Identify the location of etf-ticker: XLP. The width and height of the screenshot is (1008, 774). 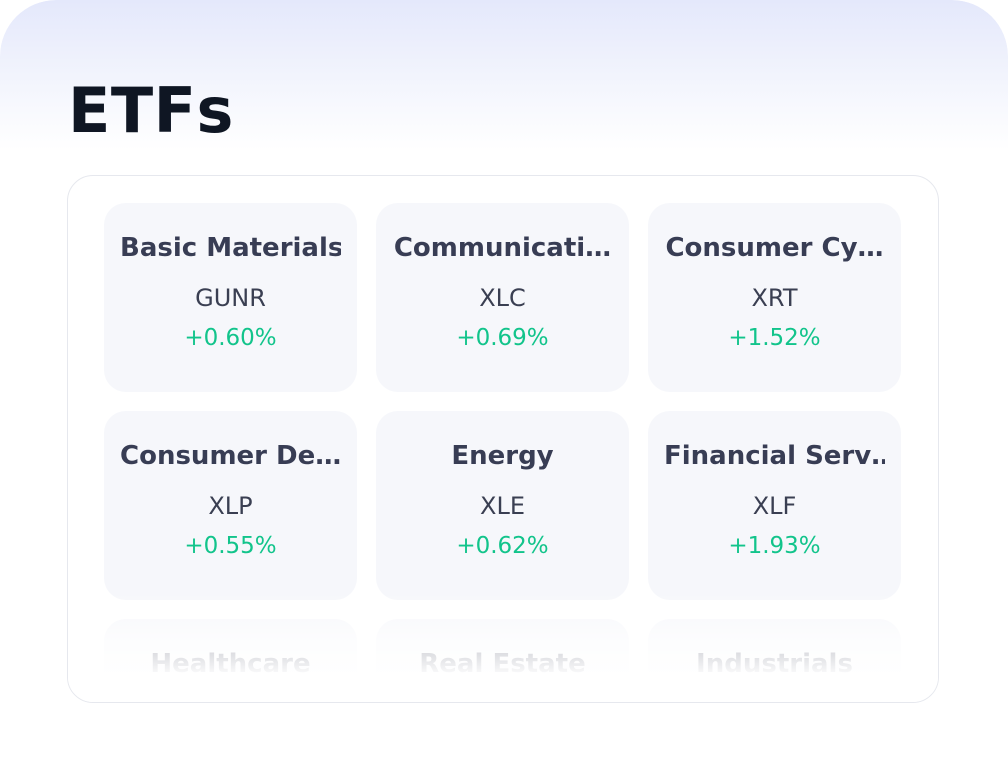
(230, 506).